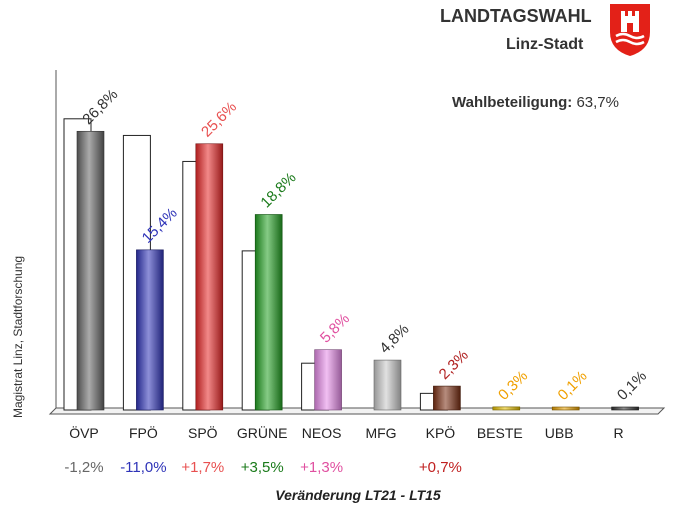 Image resolution: width=700 pixels, height=525 pixels. Describe the element at coordinates (279, 190) in the screenshot. I see `data-label-3: 18,8%` at that location.